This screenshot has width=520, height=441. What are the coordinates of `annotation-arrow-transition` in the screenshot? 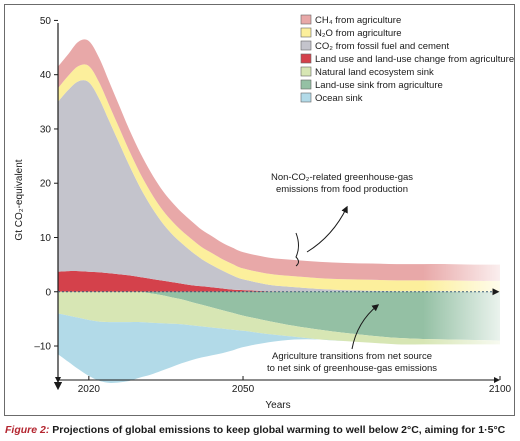 It's located at (365, 327).